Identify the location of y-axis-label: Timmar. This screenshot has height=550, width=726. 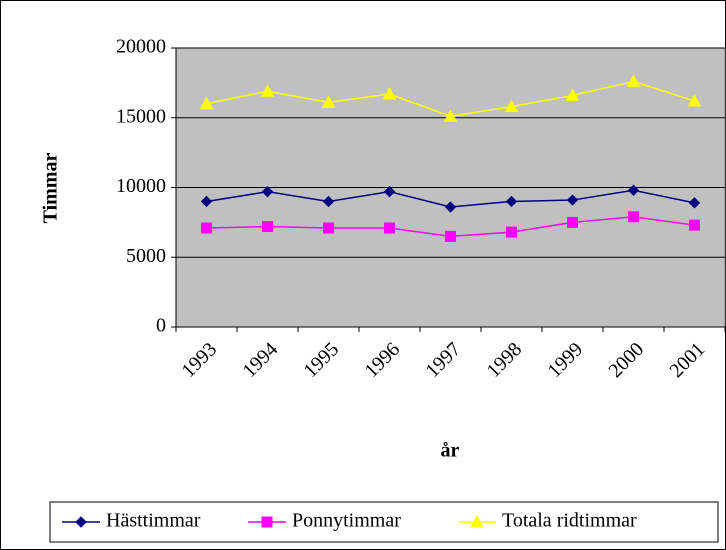
(51, 188).